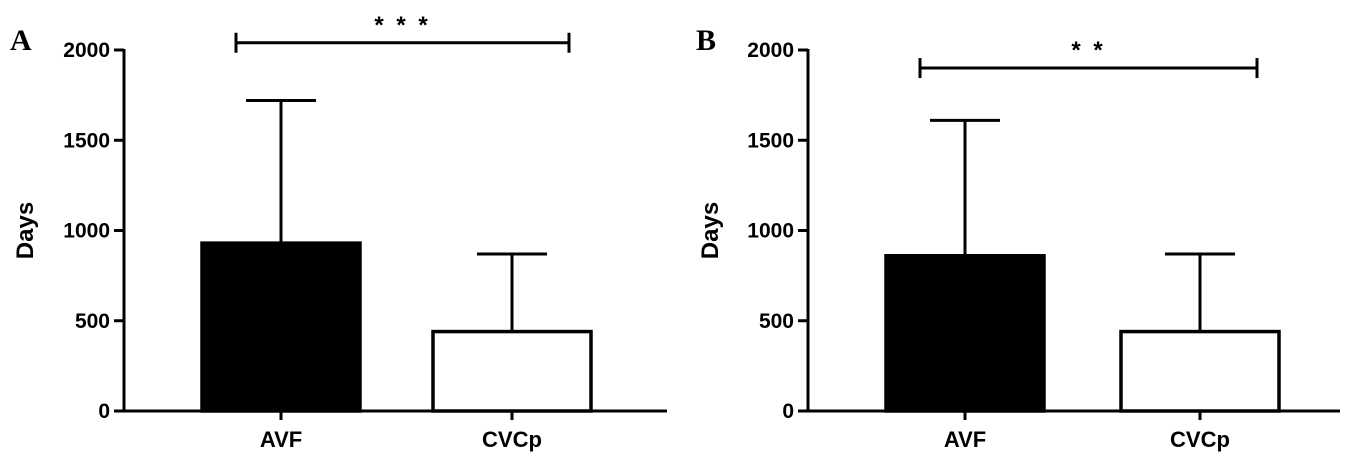 The height and width of the screenshot is (457, 1361). Describe the element at coordinates (1088, 50) in the screenshot. I see `significance-label: * *` at that location.